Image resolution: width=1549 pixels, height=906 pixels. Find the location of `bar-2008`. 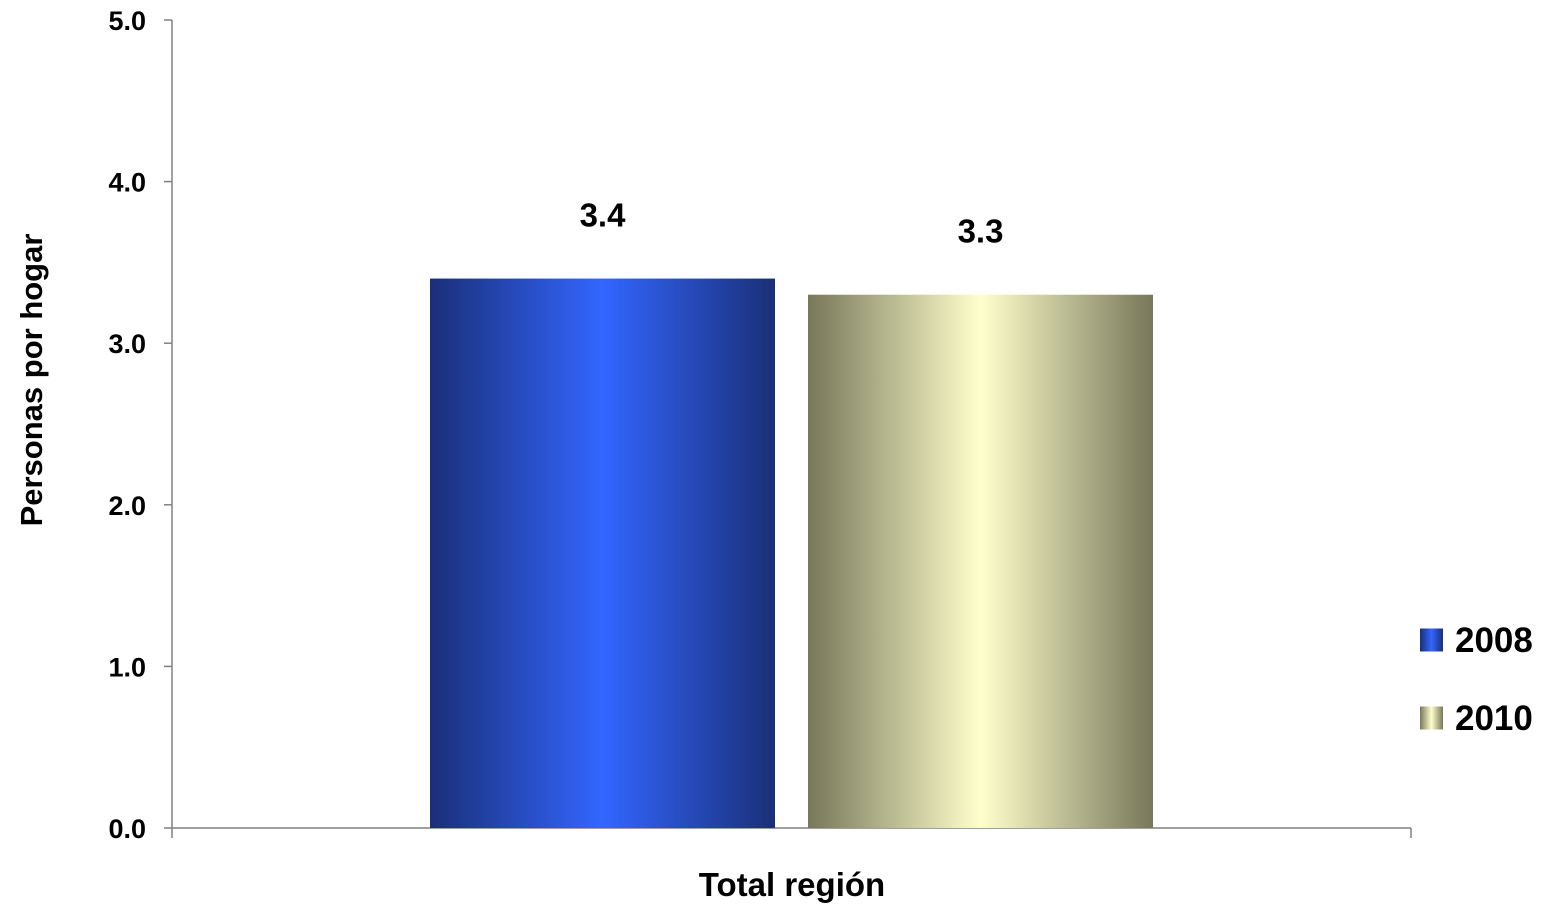

bar-2008 is located at coordinates (602, 553).